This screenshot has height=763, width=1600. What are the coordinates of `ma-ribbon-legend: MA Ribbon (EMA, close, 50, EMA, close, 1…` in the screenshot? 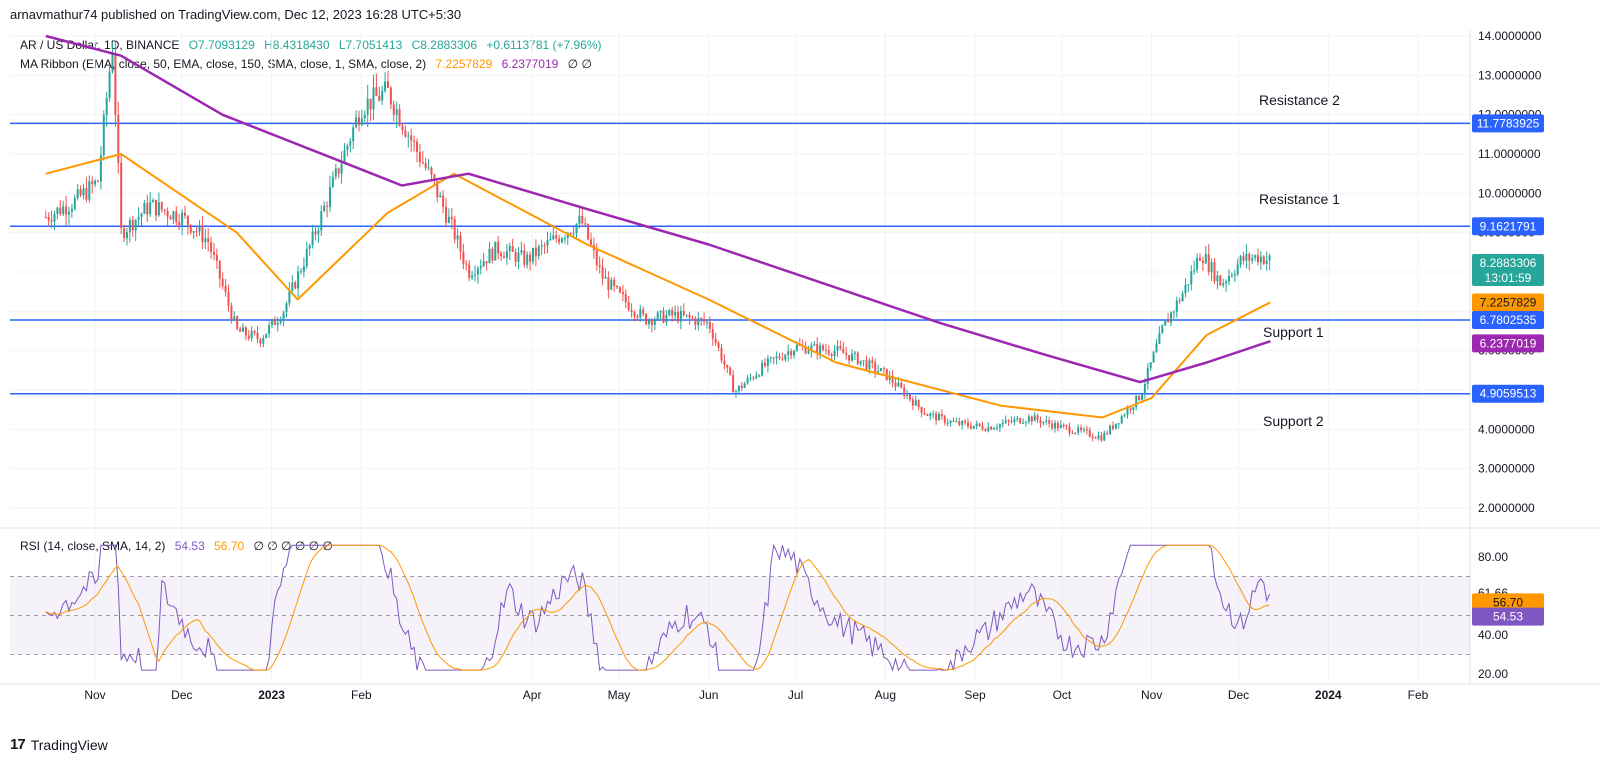 It's located at (309, 64).